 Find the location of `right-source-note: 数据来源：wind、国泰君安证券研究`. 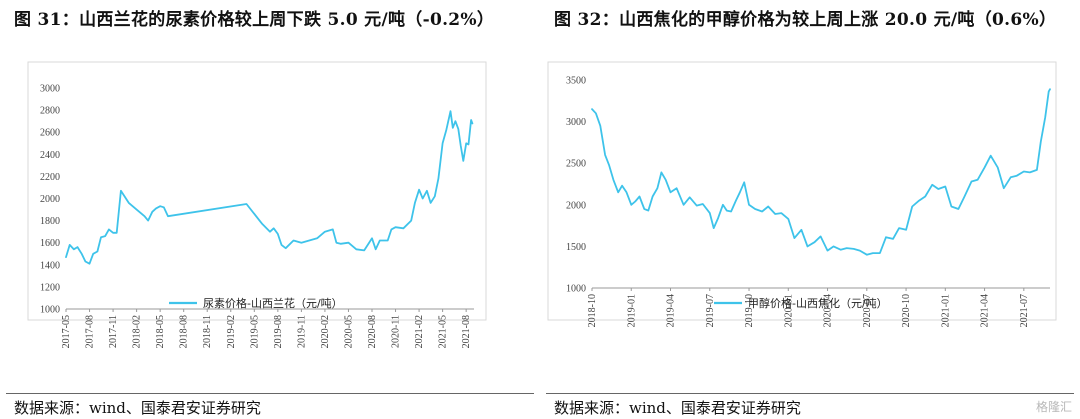

right-source-note: 数据来源：wind、国泰君安证券研究 is located at coordinates (677, 408).